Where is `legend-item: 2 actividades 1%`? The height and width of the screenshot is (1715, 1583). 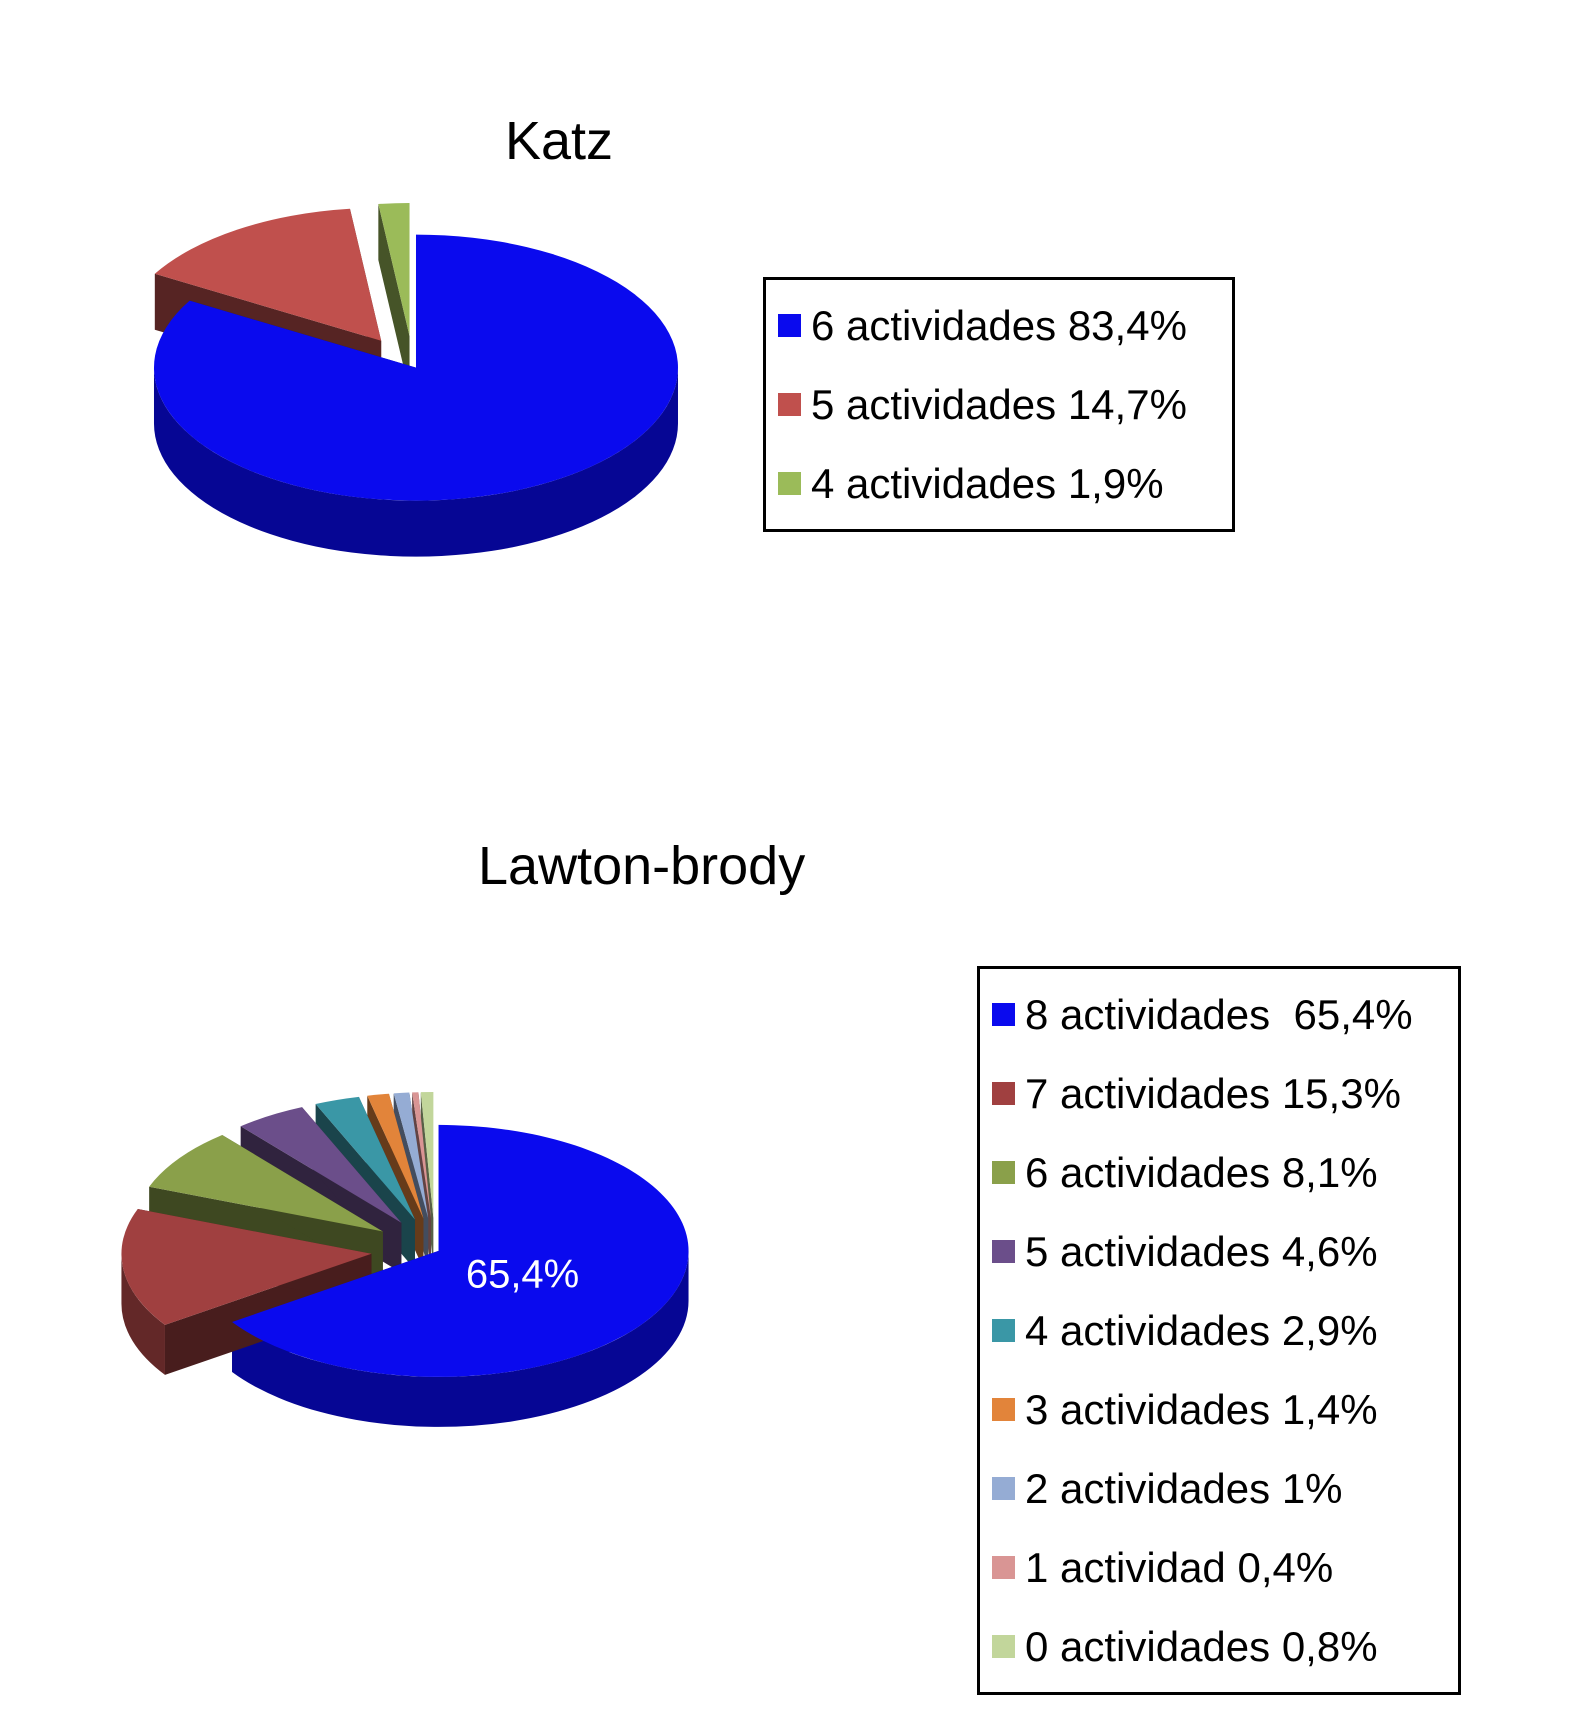 legend-item: 2 actividades 1% is located at coordinates (1219, 1488).